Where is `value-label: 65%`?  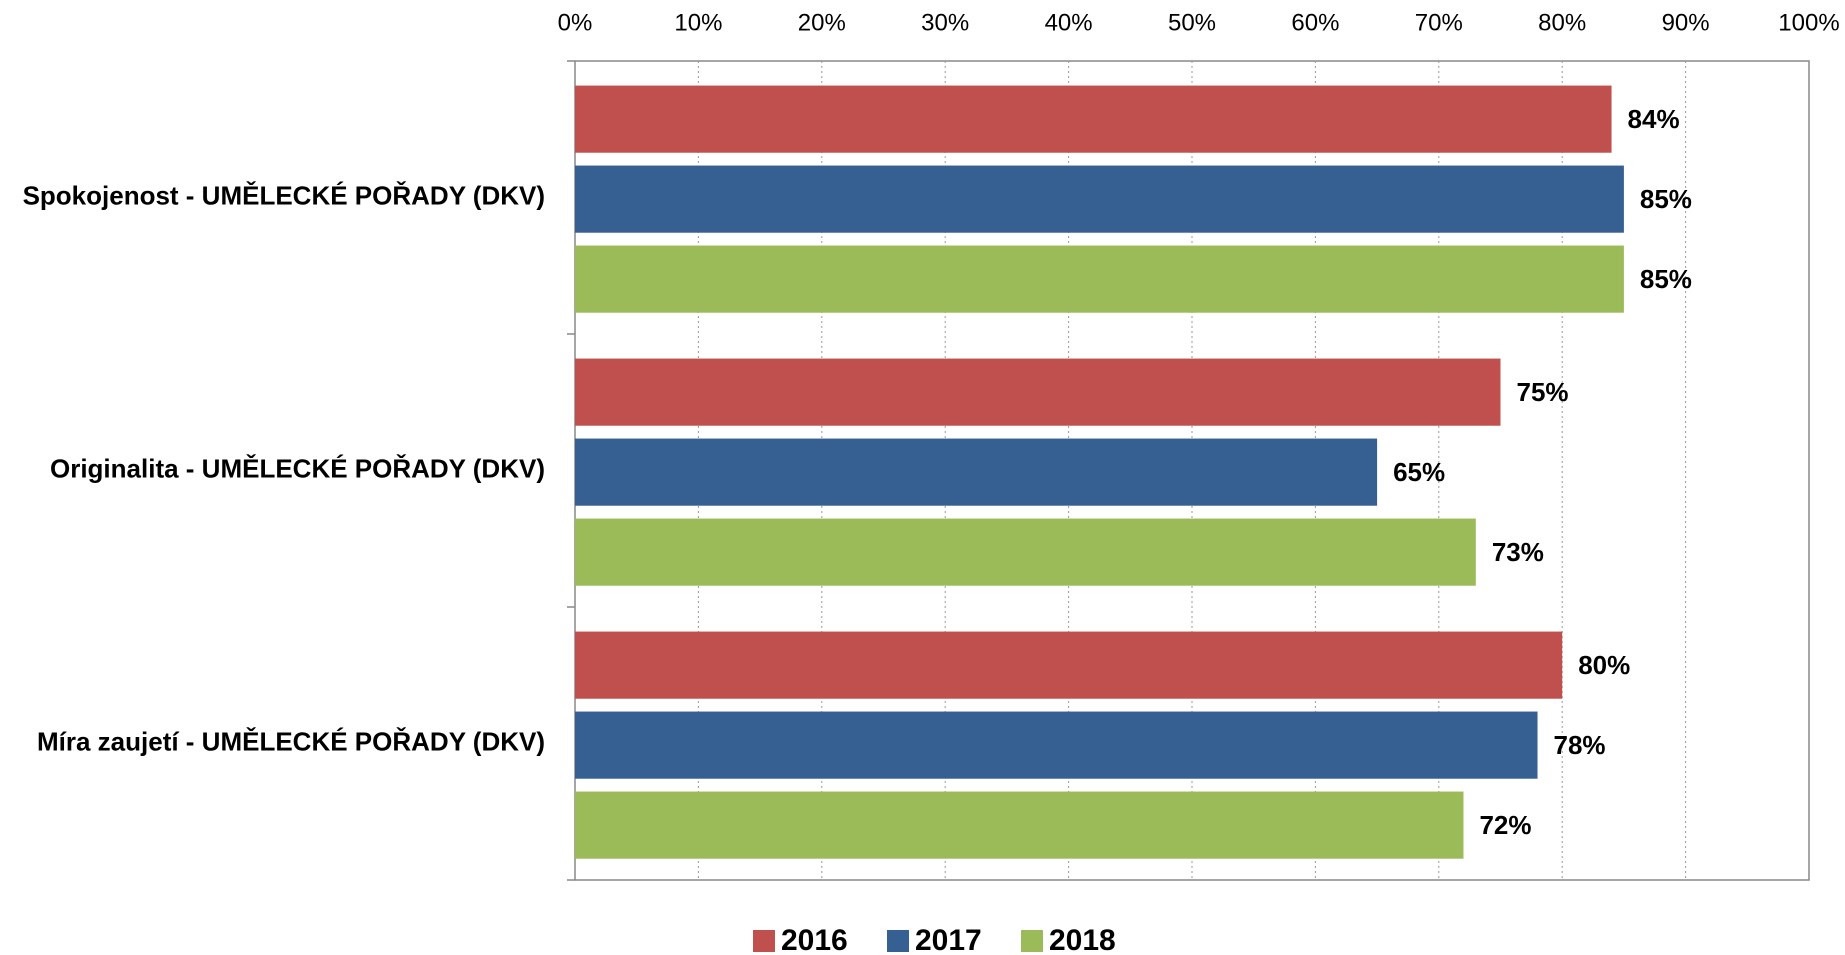
value-label: 65% is located at coordinates (1419, 472).